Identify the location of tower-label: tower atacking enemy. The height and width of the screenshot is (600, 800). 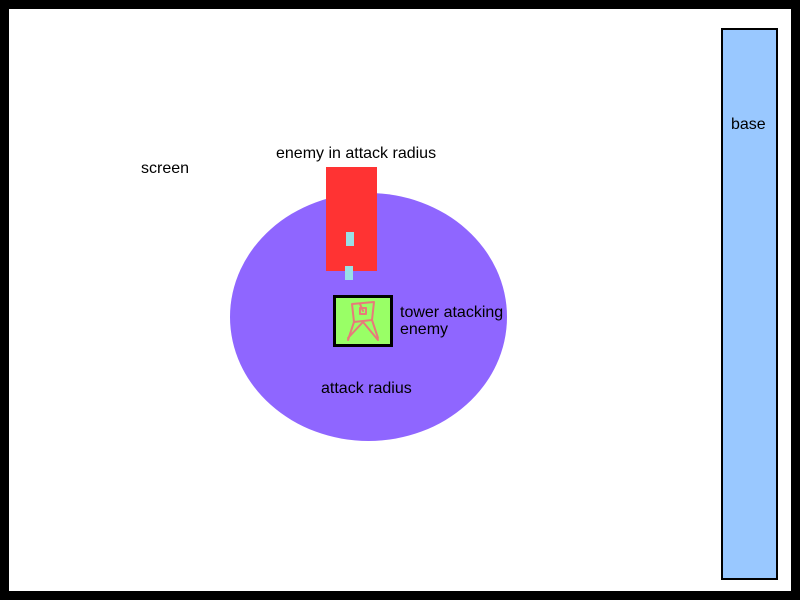
(452, 321).